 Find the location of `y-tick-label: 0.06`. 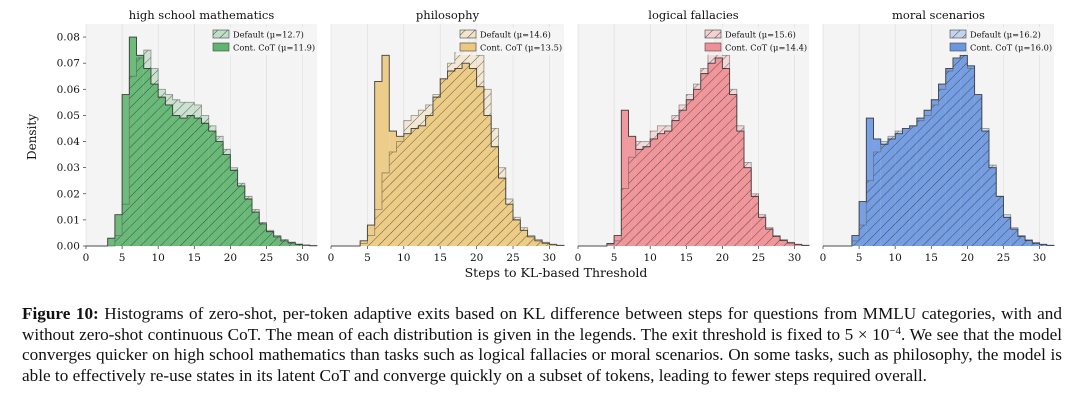

y-tick-label: 0.06 is located at coordinates (69, 90).